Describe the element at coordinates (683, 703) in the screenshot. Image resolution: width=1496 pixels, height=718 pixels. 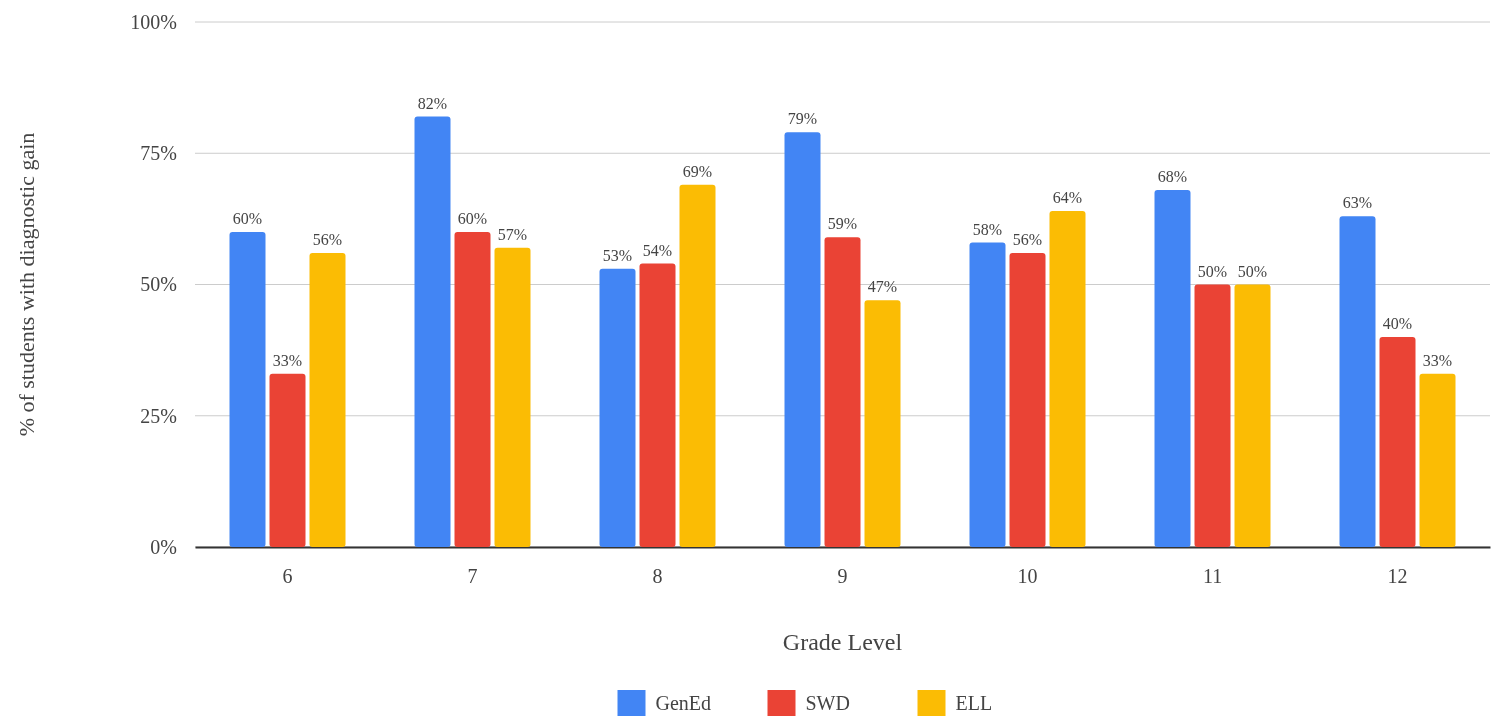
I see `legend-label: GenEd` at that location.